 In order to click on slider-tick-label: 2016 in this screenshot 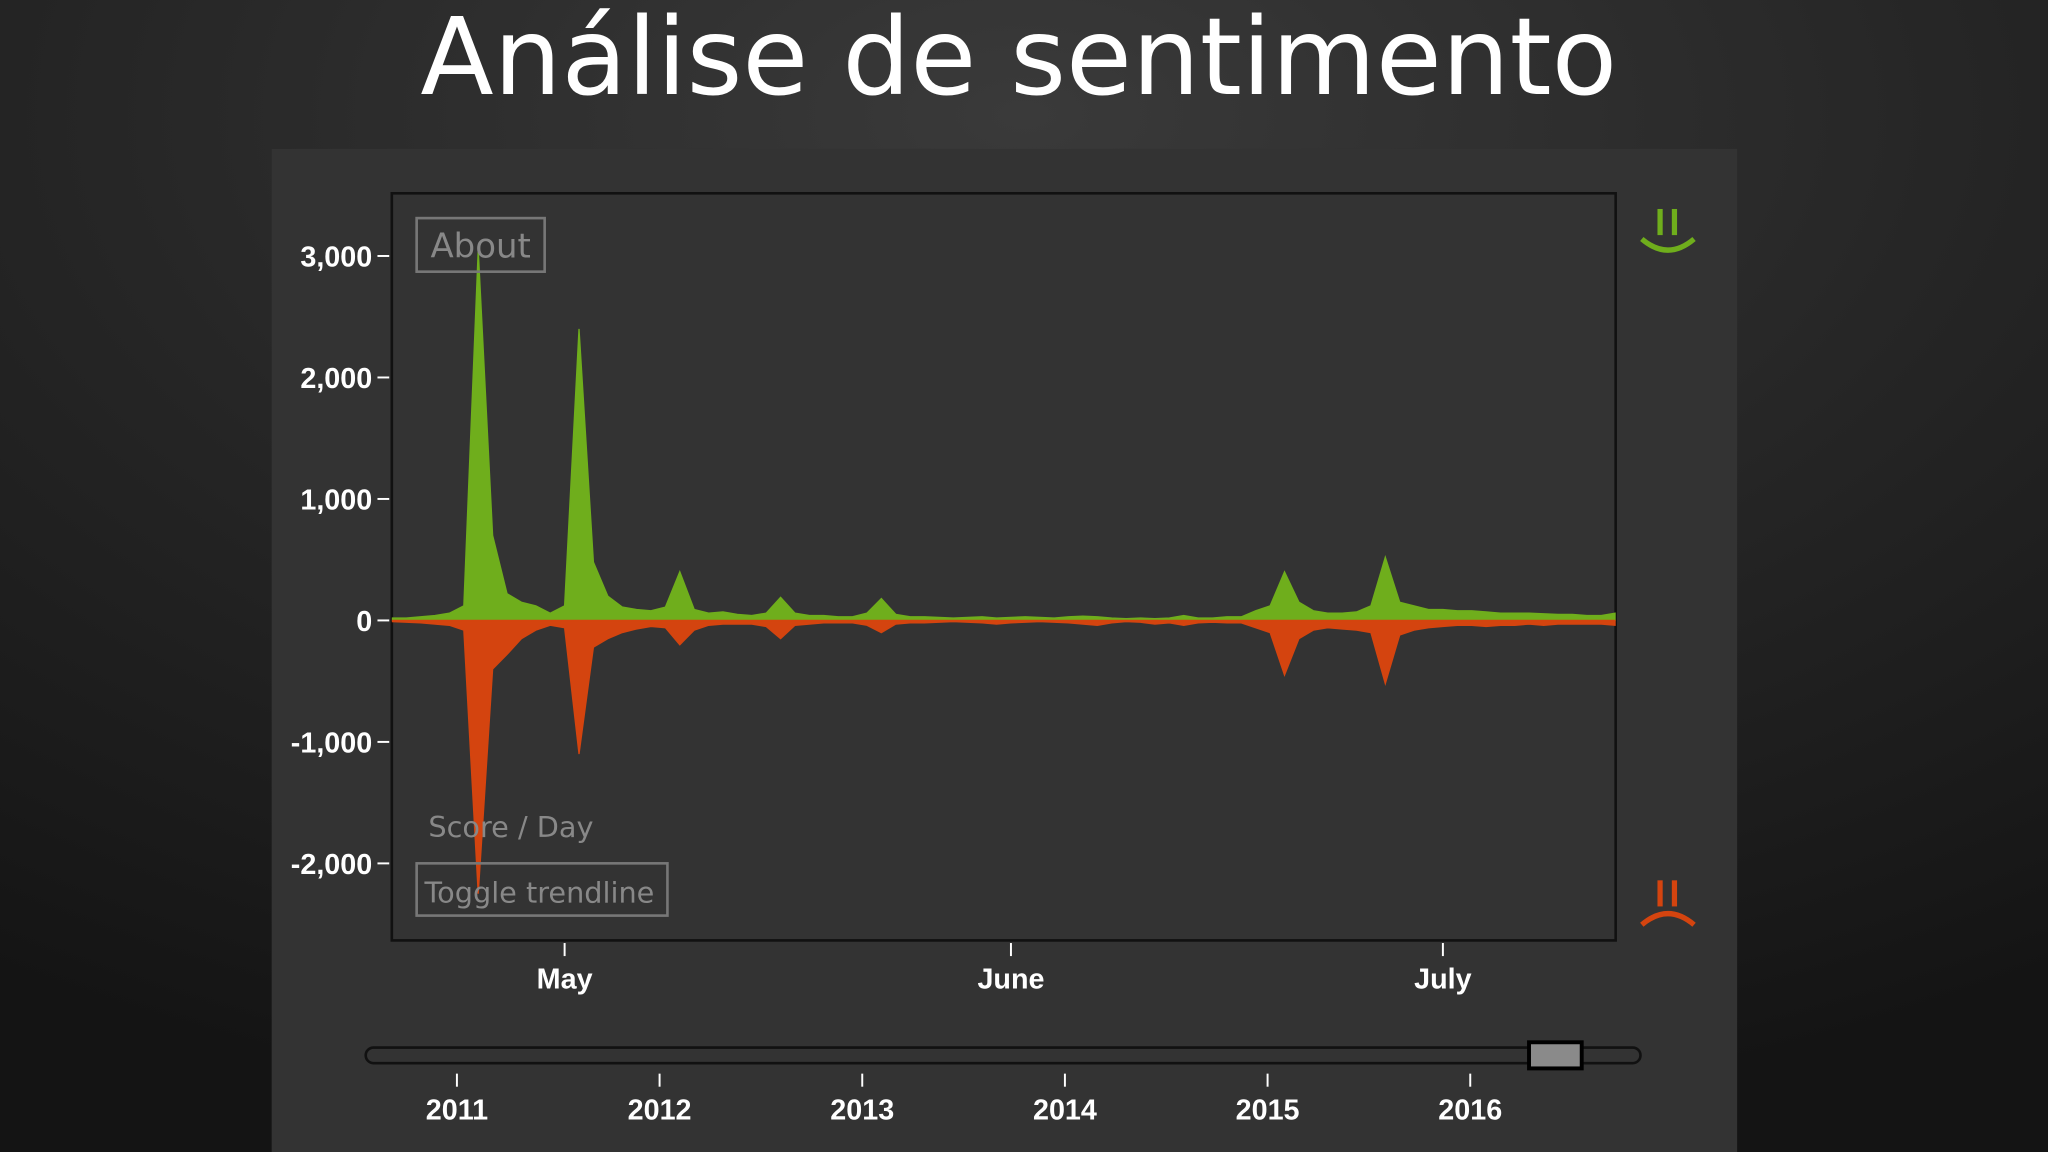, I will do `click(1470, 1110)`.